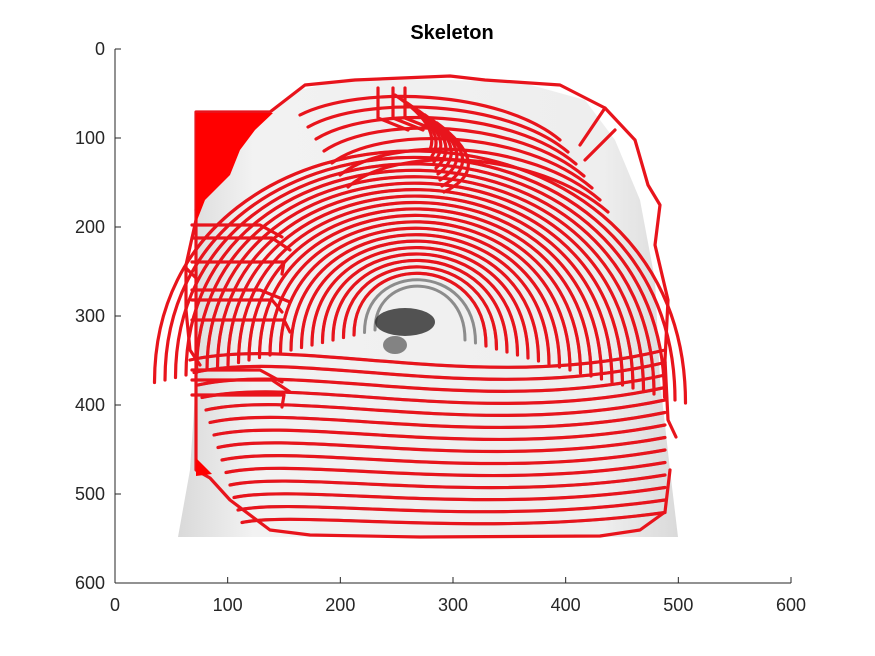 The height and width of the screenshot is (656, 875). I want to click on y-tick-label: 500, so click(90, 494).